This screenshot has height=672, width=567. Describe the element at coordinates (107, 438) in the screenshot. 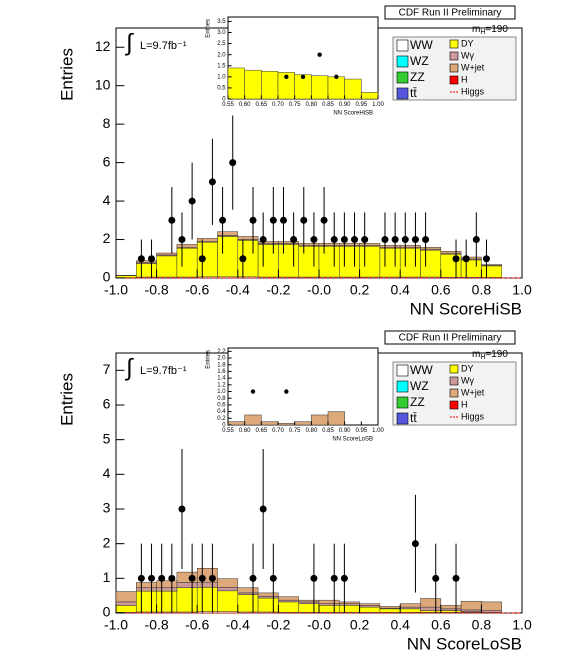

I see `y-tick-label: 5` at that location.